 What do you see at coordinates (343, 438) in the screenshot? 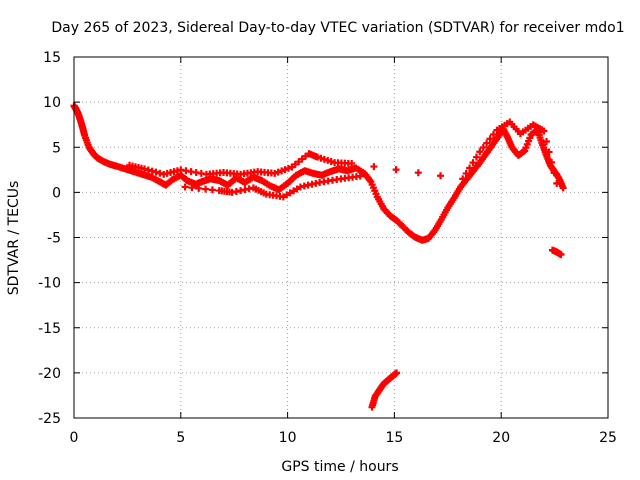
I see `x-tick-labels: 0 5 10 15 20 25` at bounding box center [343, 438].